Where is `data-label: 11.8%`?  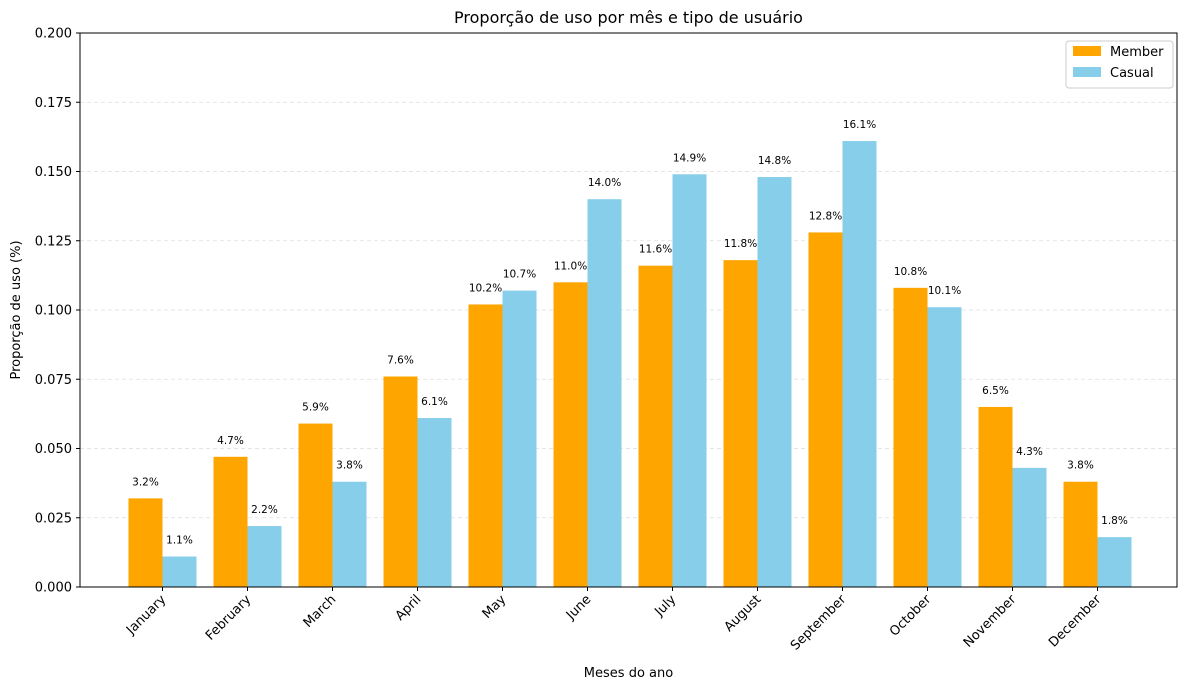 data-label: 11.8% is located at coordinates (740, 244).